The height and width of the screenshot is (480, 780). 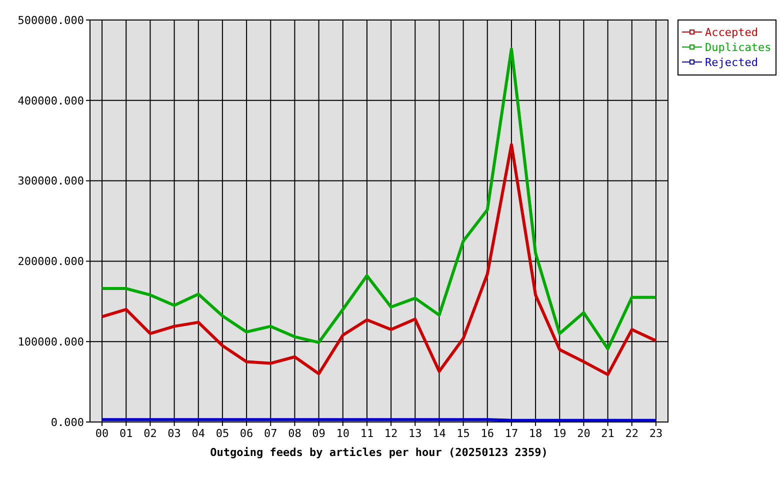 I want to click on legend-label: Rejected, so click(x=731, y=62).